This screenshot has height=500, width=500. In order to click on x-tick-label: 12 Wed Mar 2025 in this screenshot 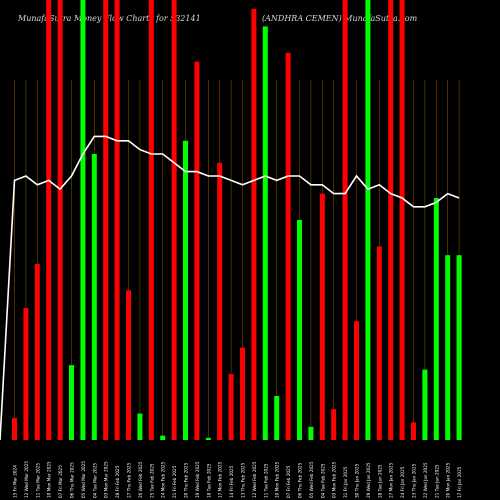, I will do `click(26, 479)`.